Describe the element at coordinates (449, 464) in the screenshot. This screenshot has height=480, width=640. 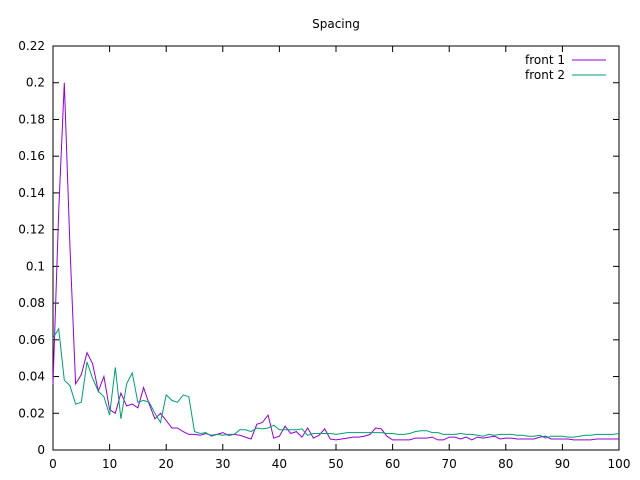
I see `x-tick-label: 70` at that location.